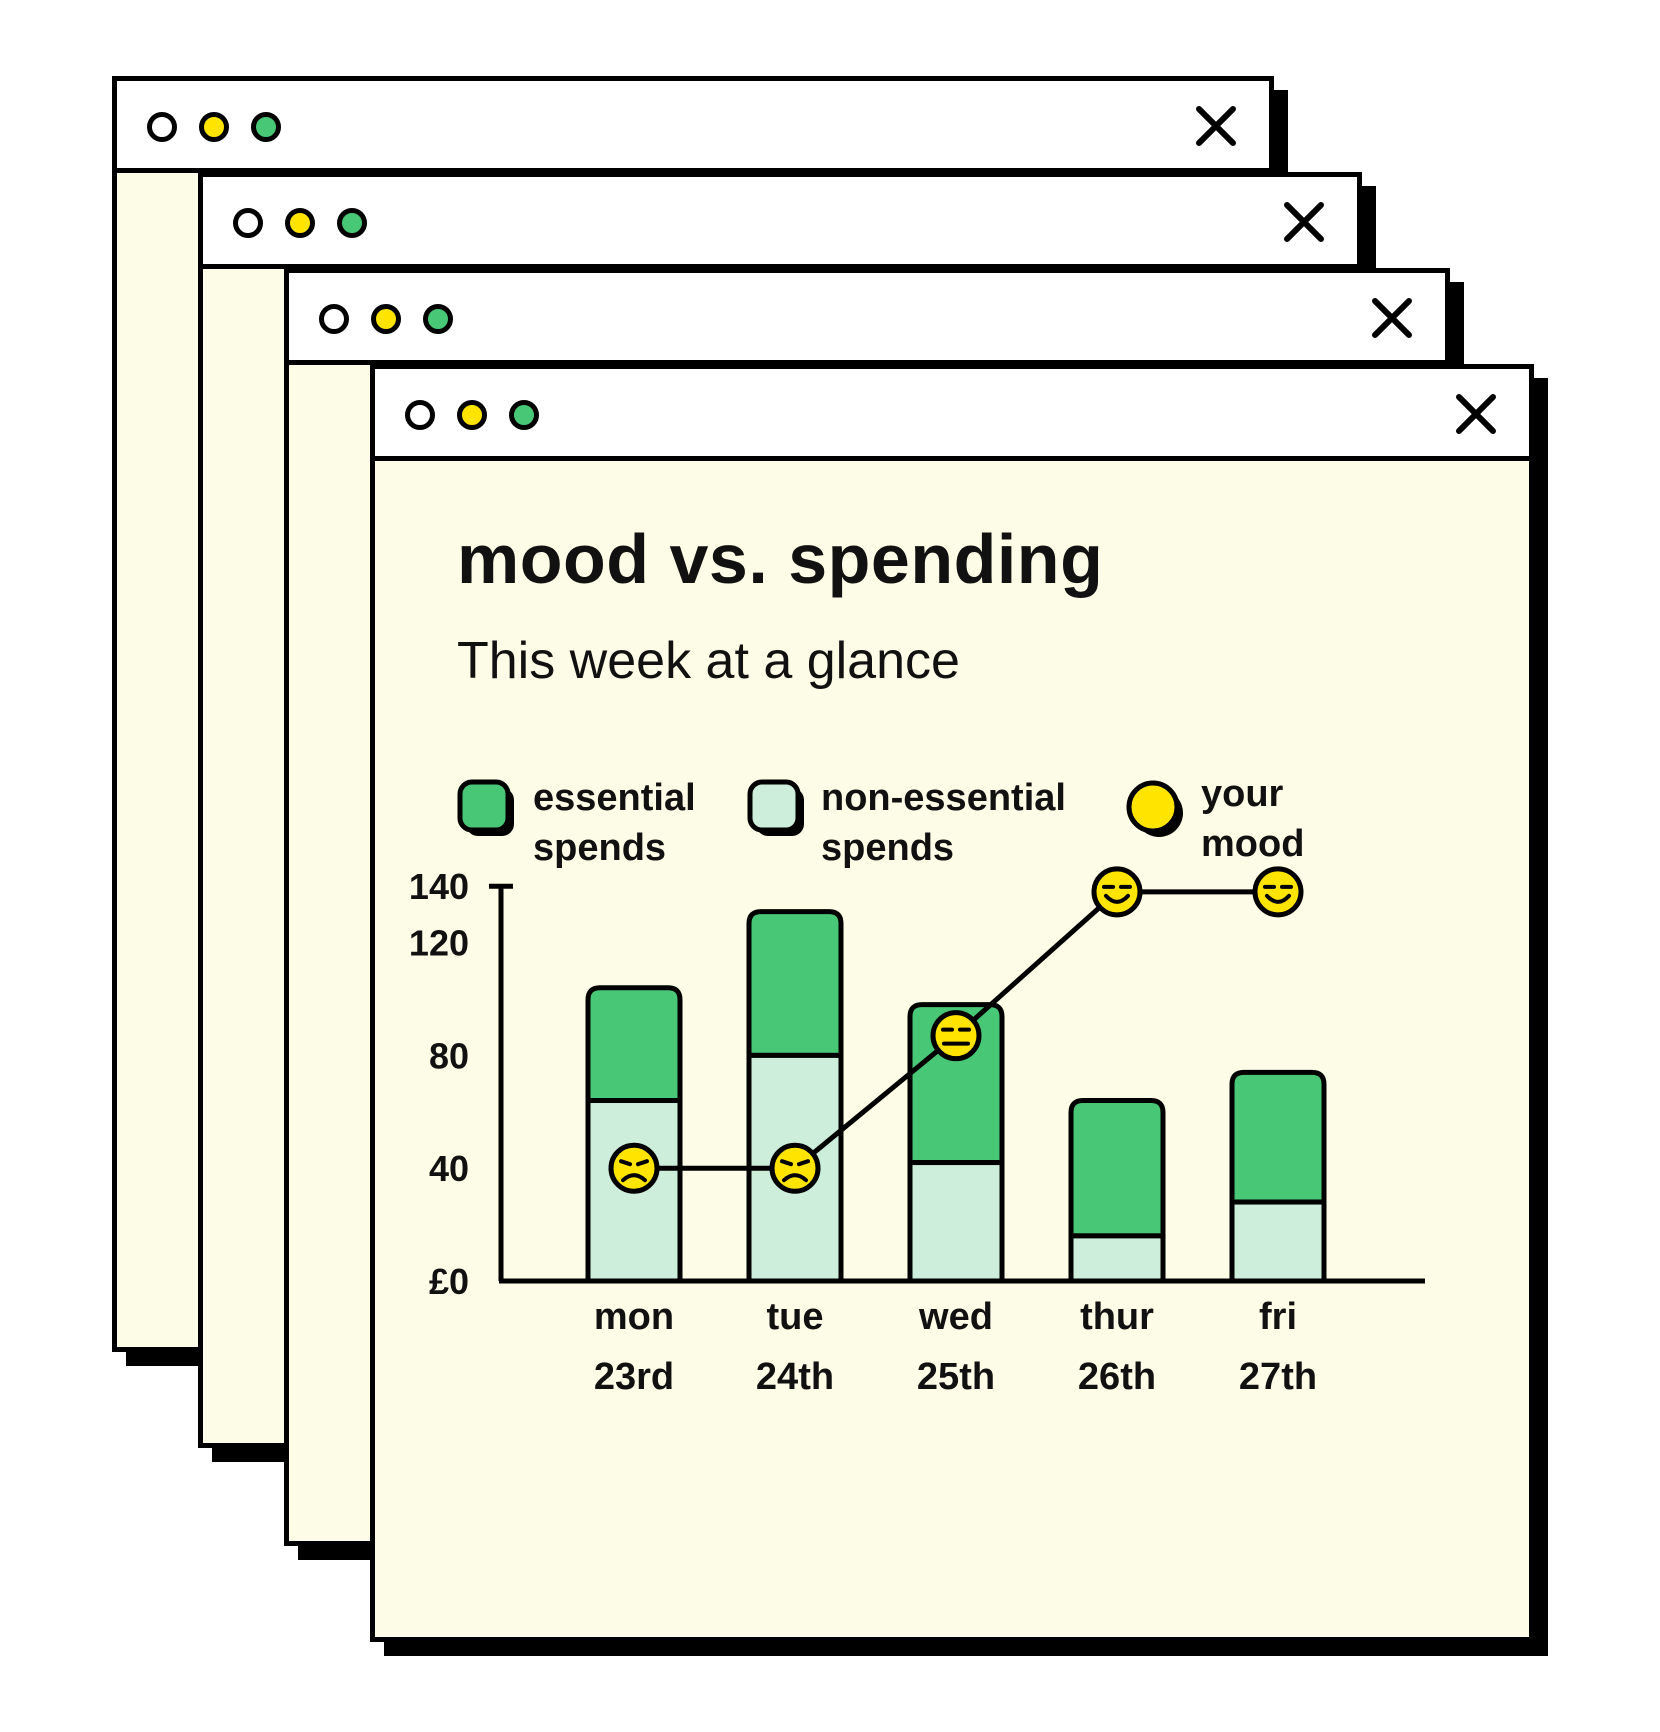 The height and width of the screenshot is (1732, 1660). Describe the element at coordinates (888, 848) in the screenshot. I see `legend-non-essential-line2: spends` at that location.